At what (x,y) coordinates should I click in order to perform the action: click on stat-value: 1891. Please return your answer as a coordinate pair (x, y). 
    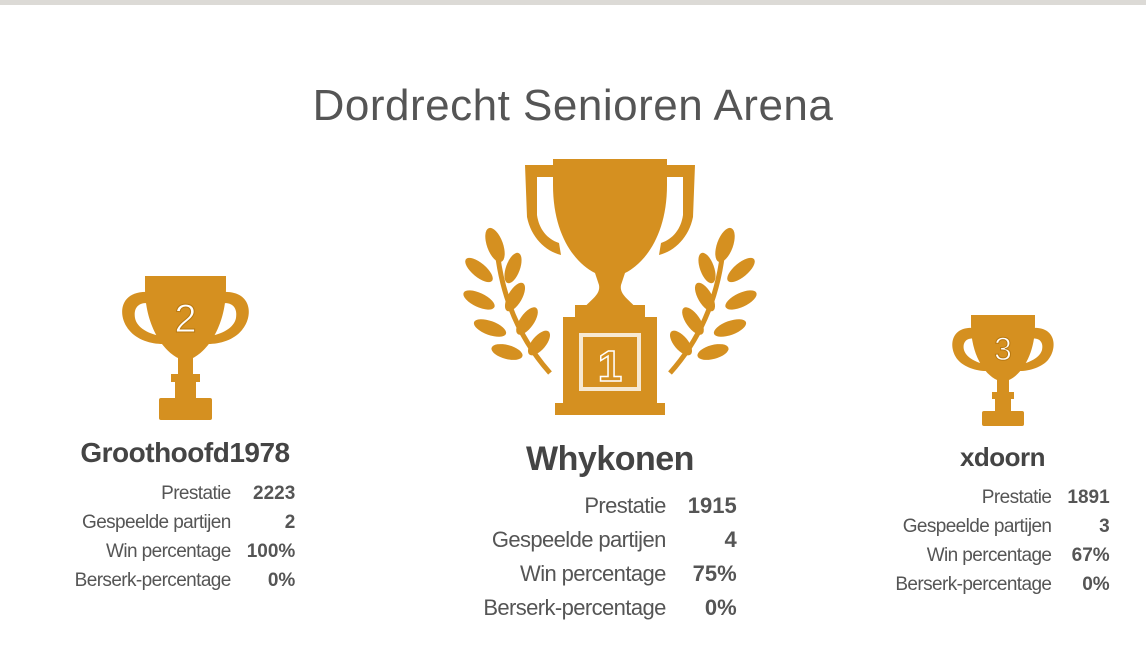
    Looking at the image, I should click on (1088, 497).